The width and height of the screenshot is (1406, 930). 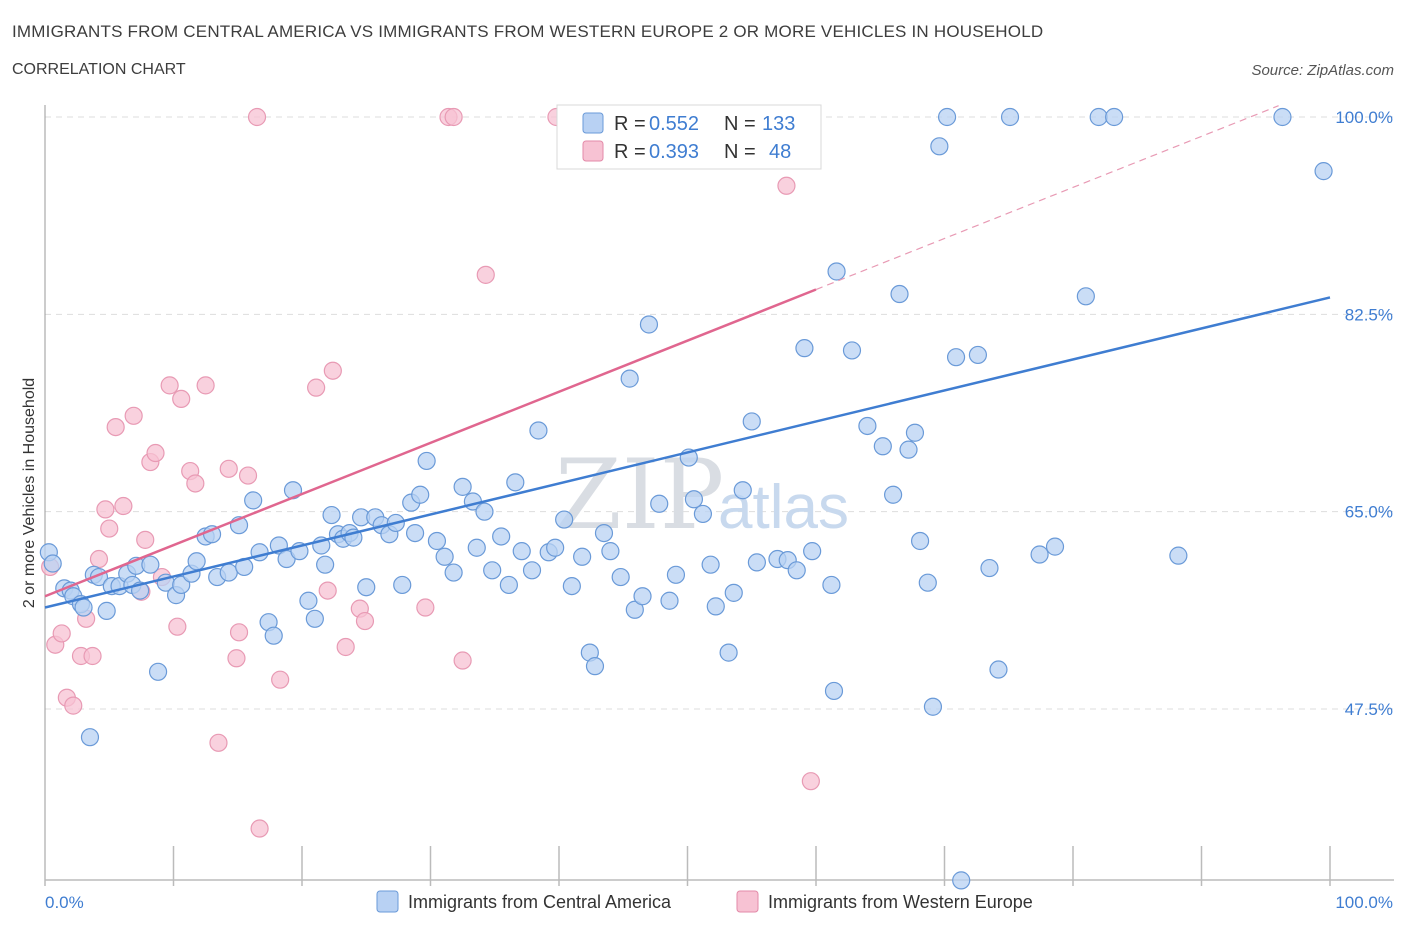 I want to click on legend-top-n-value-2: 48, so click(x=780, y=152).